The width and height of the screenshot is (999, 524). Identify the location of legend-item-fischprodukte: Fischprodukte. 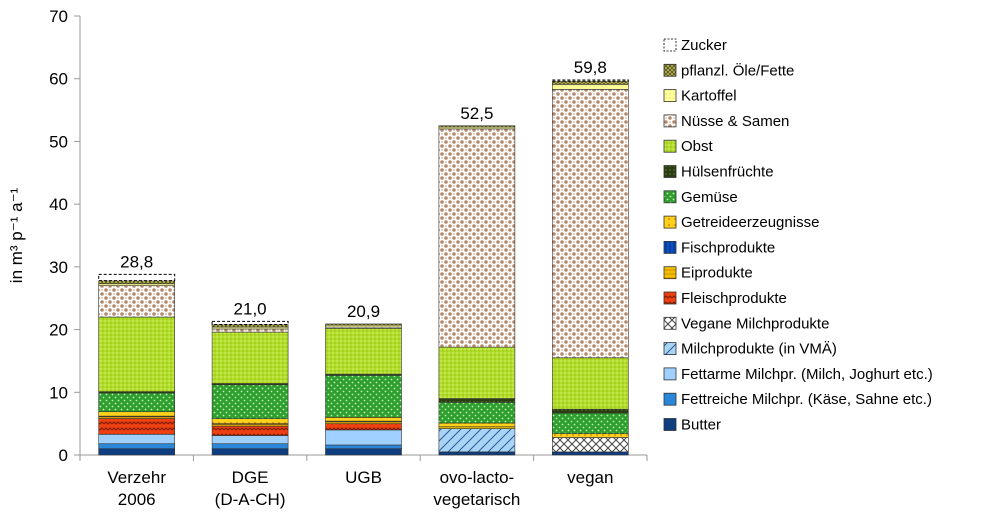
(719, 247).